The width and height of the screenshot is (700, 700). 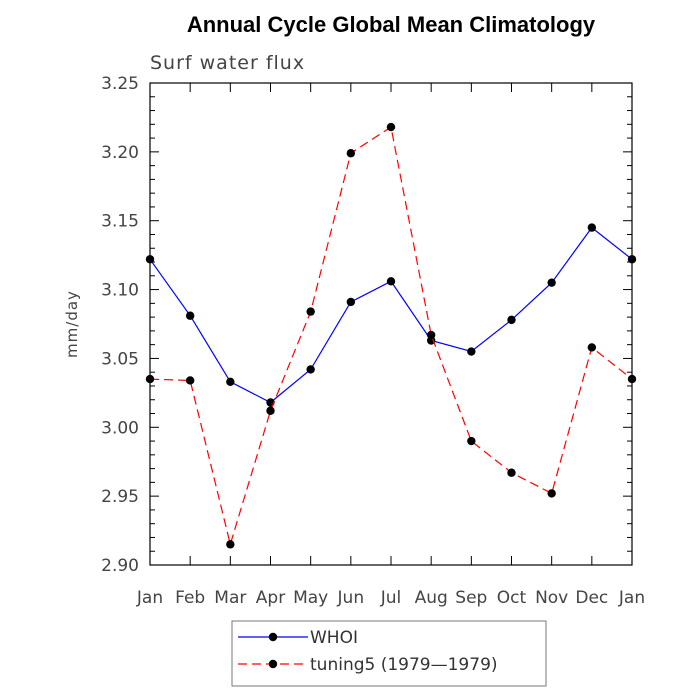 What do you see at coordinates (120, 497) in the screenshot?
I see `y-tick-label: 2.95` at bounding box center [120, 497].